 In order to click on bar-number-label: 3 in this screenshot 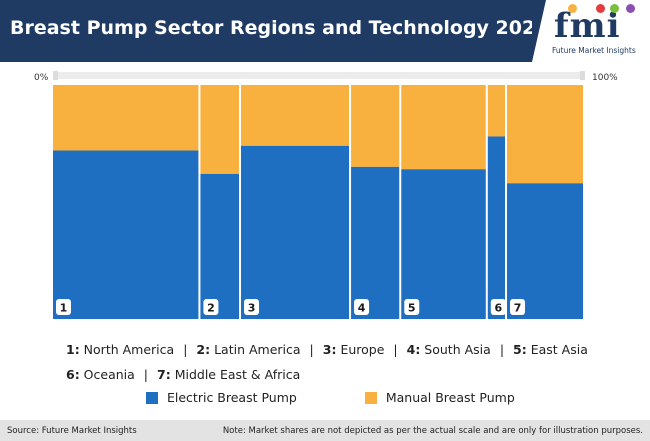, I will do `click(252, 308)`.